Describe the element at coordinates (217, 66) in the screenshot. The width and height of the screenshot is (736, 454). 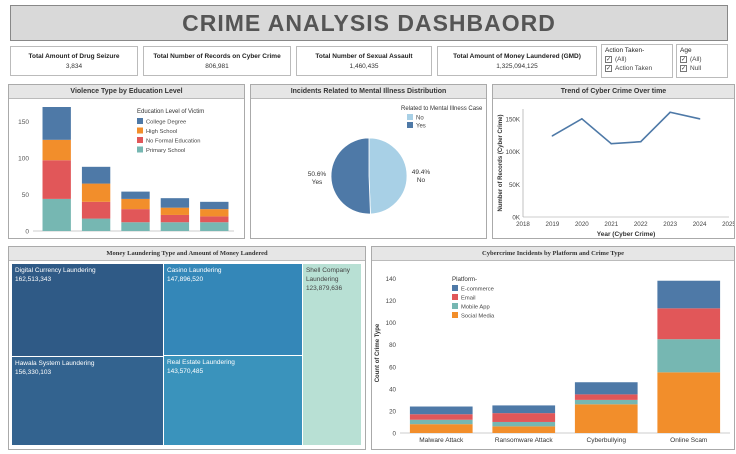
I see `kpi-value: 806,981` at that location.